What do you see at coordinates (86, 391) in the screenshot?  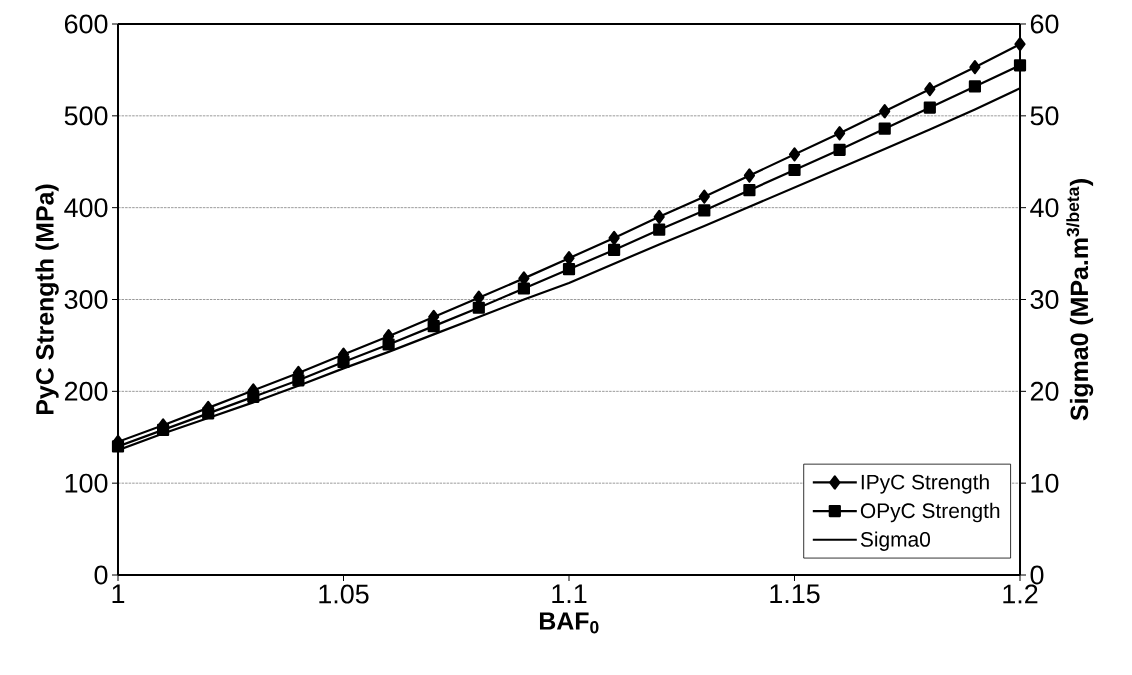 I see `y-tick-label: 200` at bounding box center [86, 391].